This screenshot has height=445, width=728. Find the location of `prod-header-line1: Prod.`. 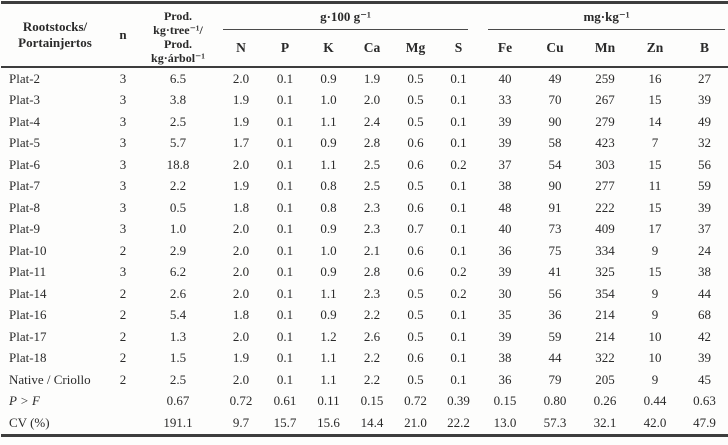

prod-header-line1: Prod. is located at coordinates (178, 15).